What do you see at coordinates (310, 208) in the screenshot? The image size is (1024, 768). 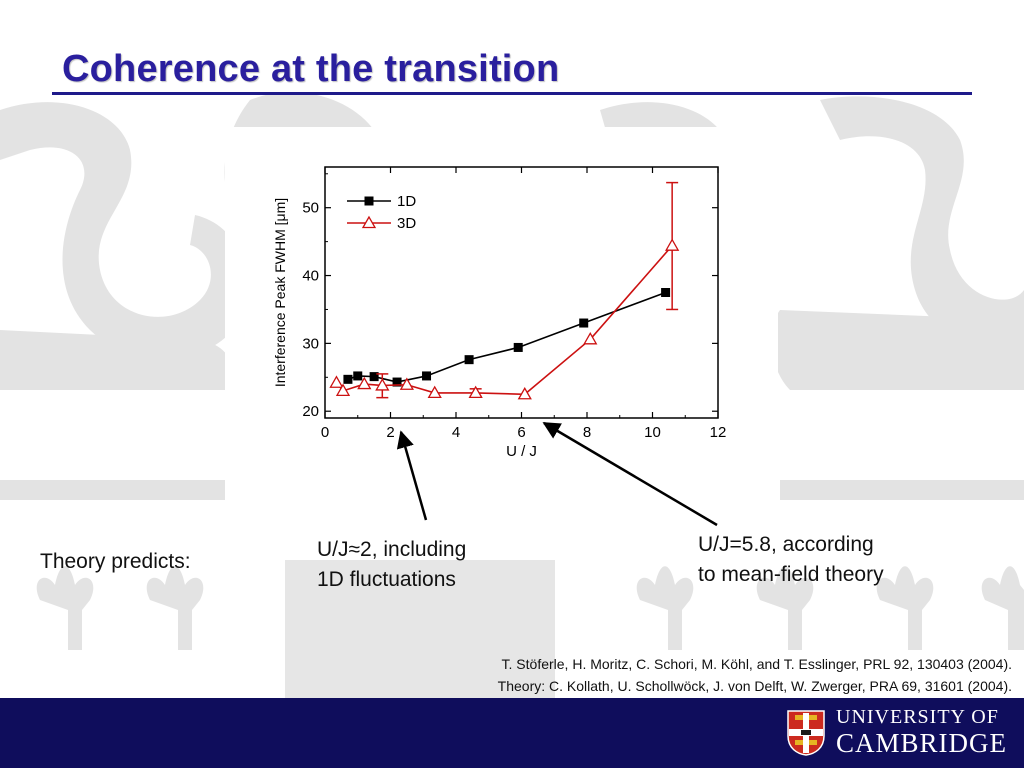 I see `y-tick-label: 50` at bounding box center [310, 208].